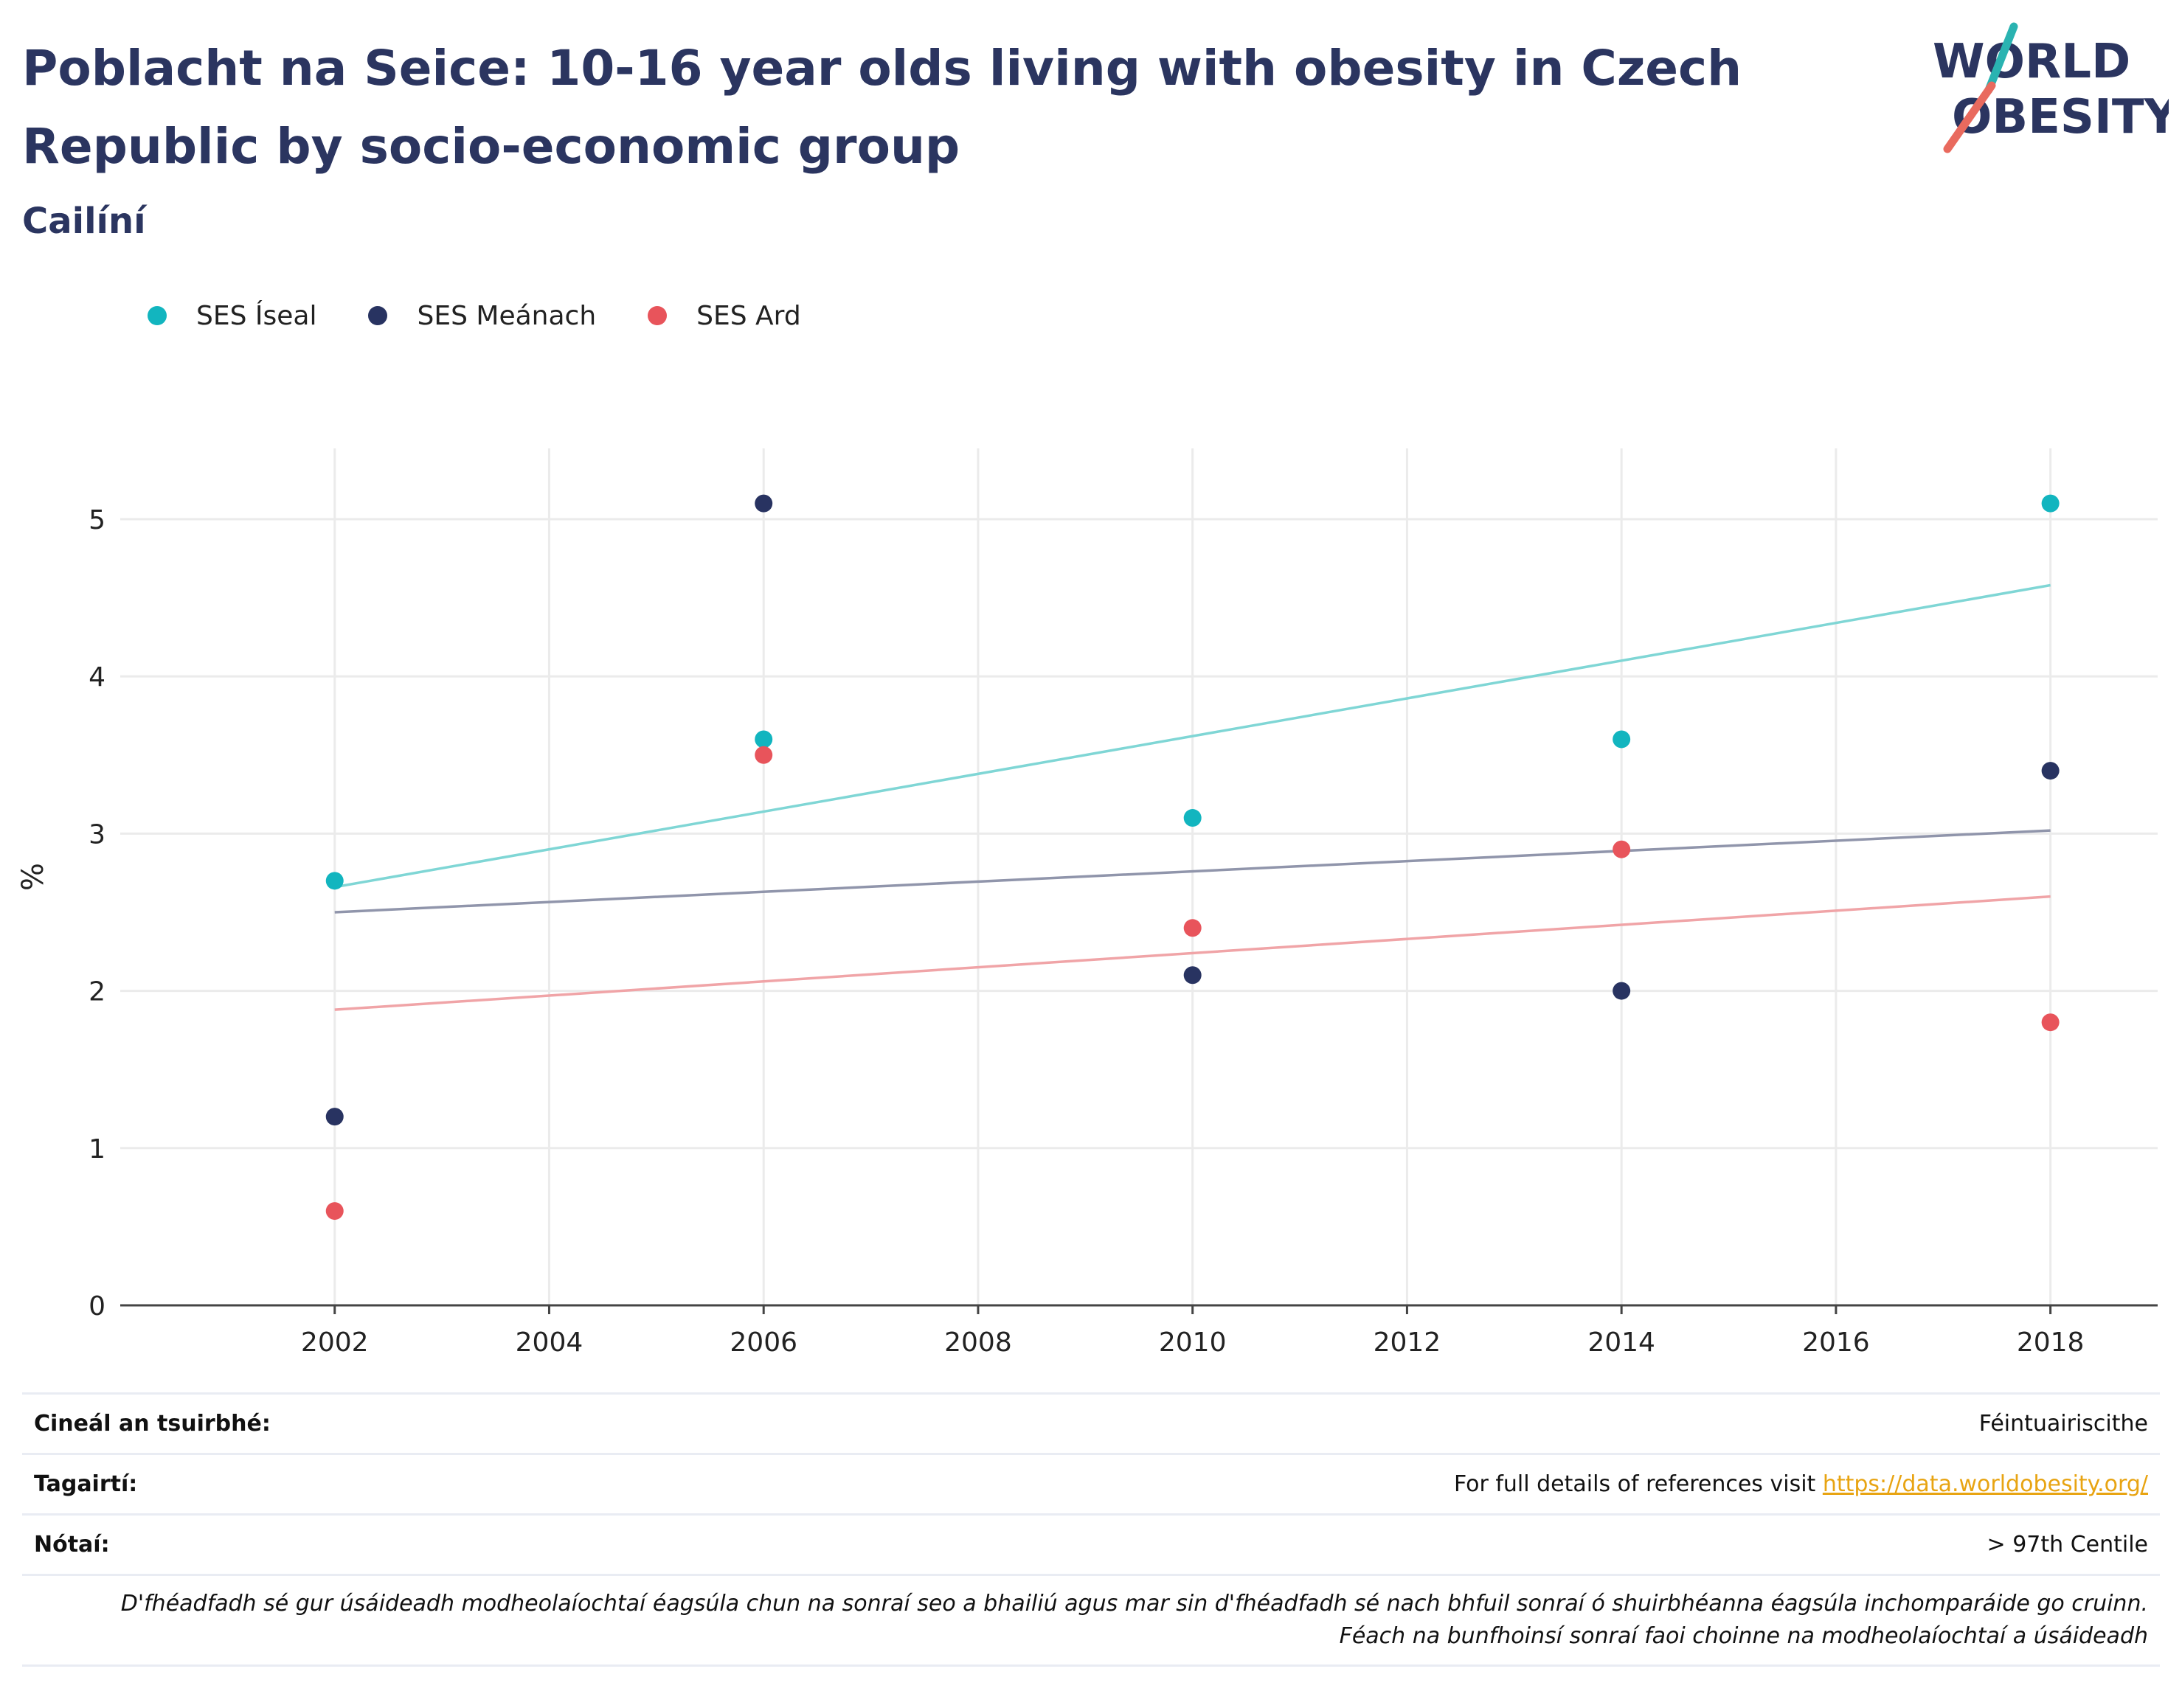  I want to click on y-tick-label-4: 4, so click(97, 677).